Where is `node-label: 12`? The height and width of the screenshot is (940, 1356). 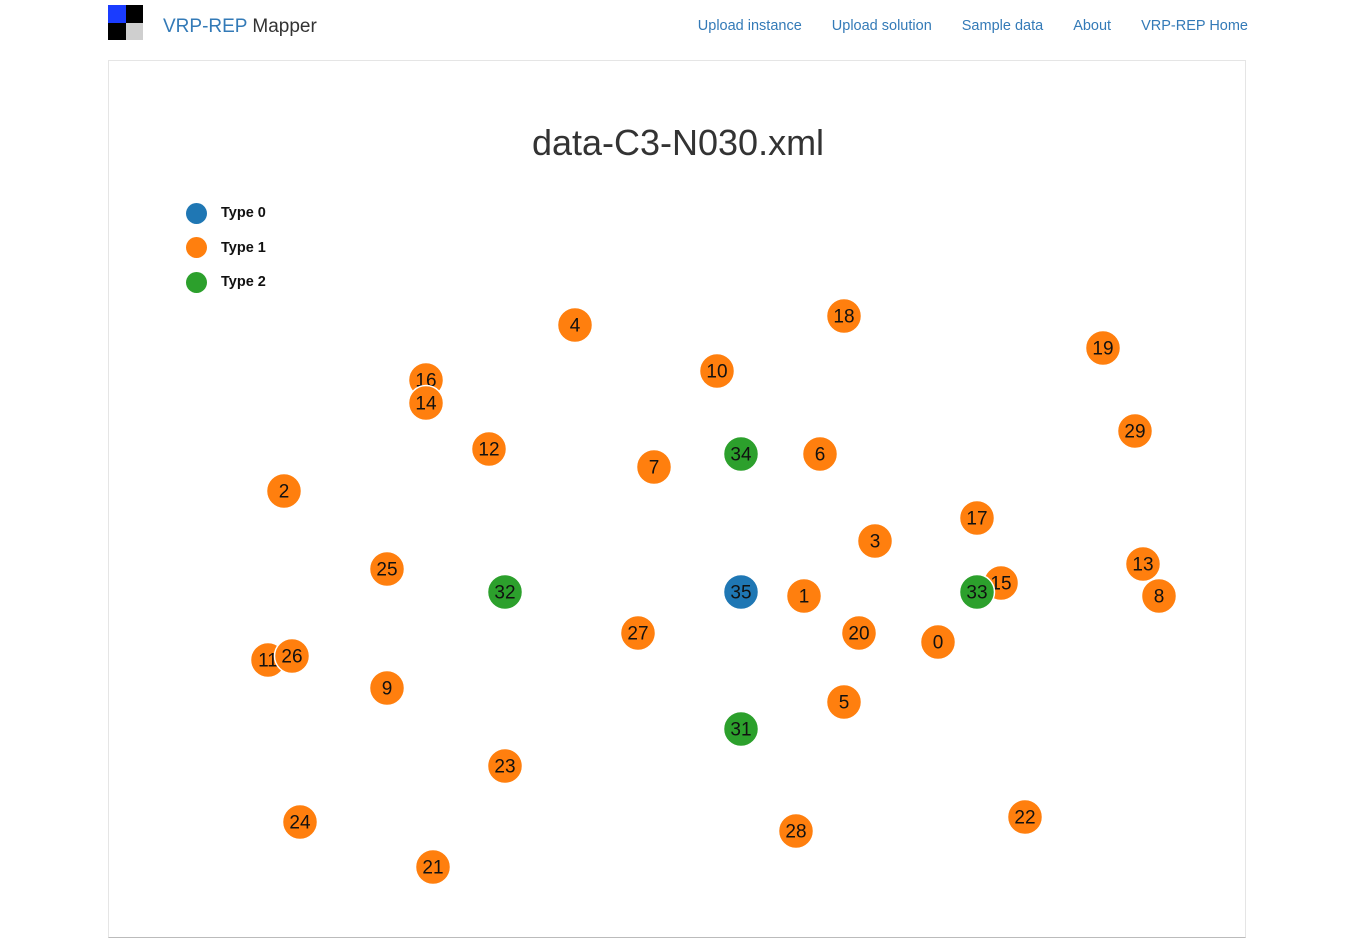
node-label: 12 is located at coordinates (488, 450).